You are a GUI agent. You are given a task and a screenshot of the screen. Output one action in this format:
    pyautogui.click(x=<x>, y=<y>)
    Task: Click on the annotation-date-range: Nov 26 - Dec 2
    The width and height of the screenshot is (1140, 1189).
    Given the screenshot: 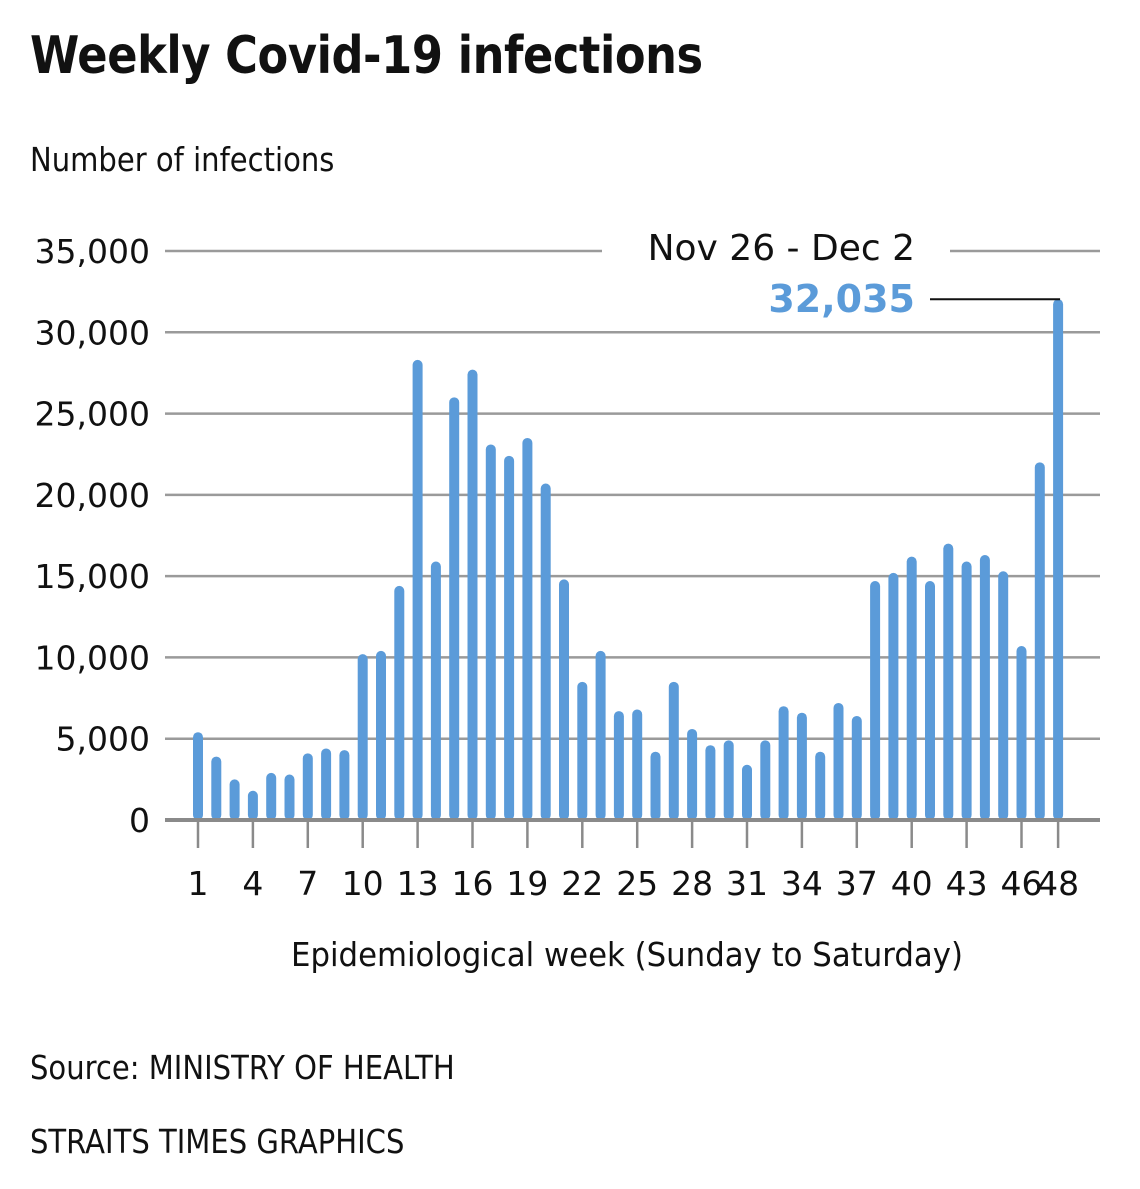 What is the action you would take?
    pyautogui.click(x=781, y=248)
    